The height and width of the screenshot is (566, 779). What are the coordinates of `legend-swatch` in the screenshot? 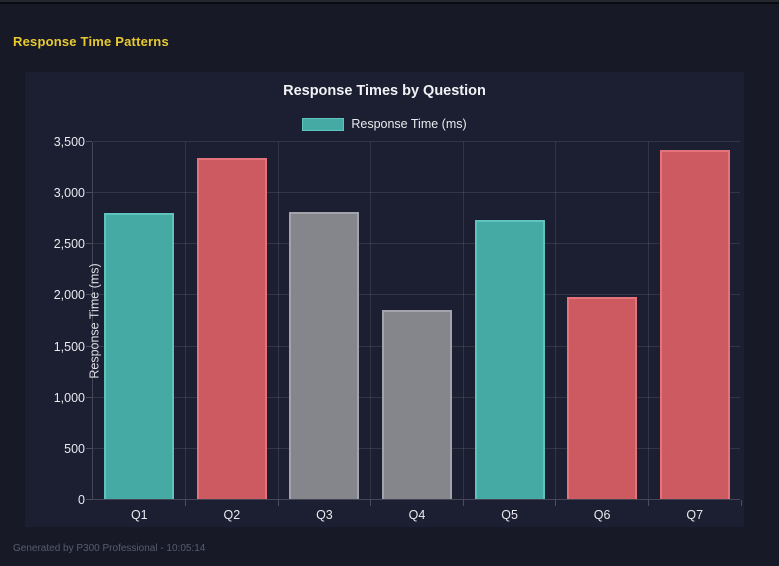 It's located at (323, 124).